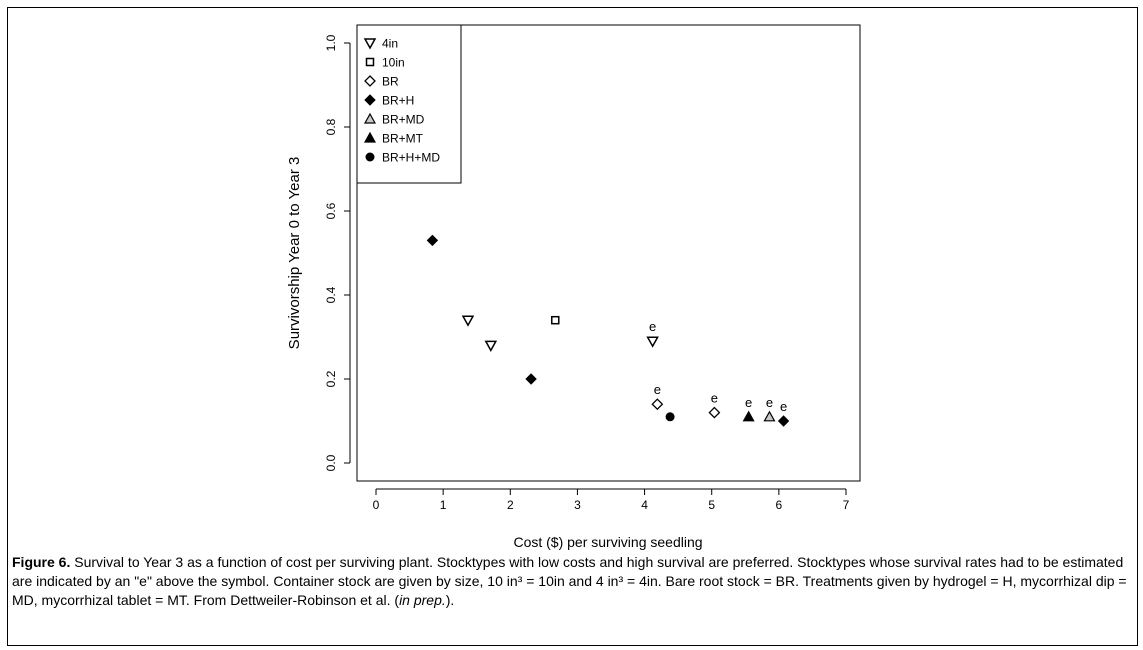  What do you see at coordinates (403, 120) in the screenshot?
I see `legend-label-br-md: BR+MD` at bounding box center [403, 120].